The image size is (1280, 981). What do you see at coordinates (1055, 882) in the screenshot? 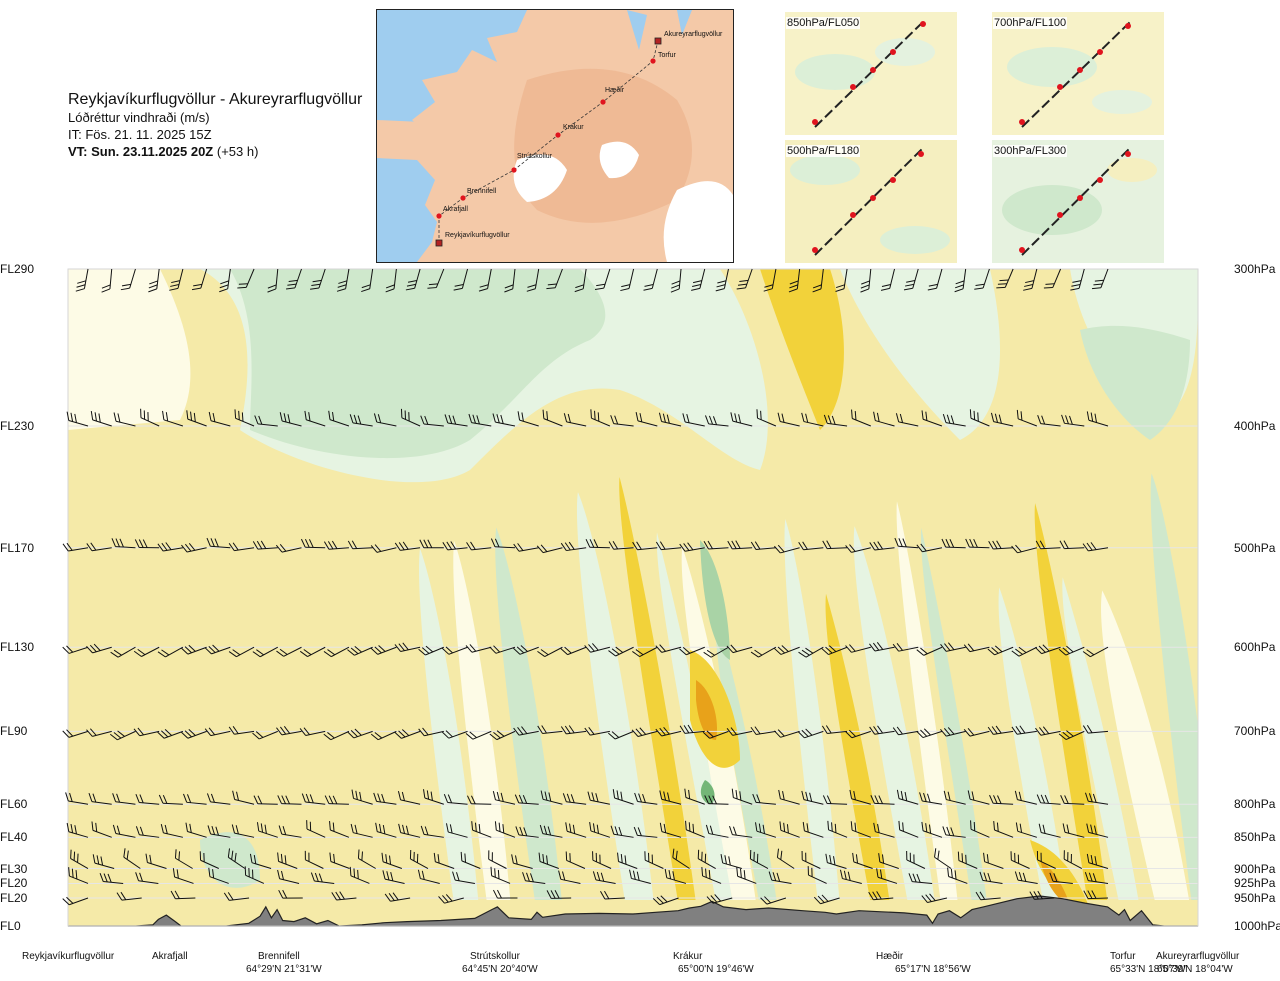
I see `low-downdraft-torfur-core` at bounding box center [1055, 882].